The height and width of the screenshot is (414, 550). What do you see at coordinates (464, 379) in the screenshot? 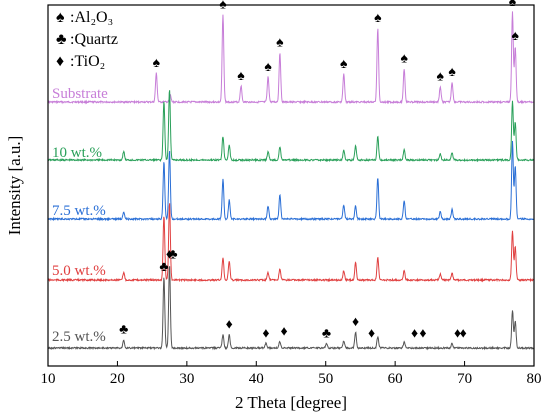
I see `x-tick-label: 70` at bounding box center [464, 379].